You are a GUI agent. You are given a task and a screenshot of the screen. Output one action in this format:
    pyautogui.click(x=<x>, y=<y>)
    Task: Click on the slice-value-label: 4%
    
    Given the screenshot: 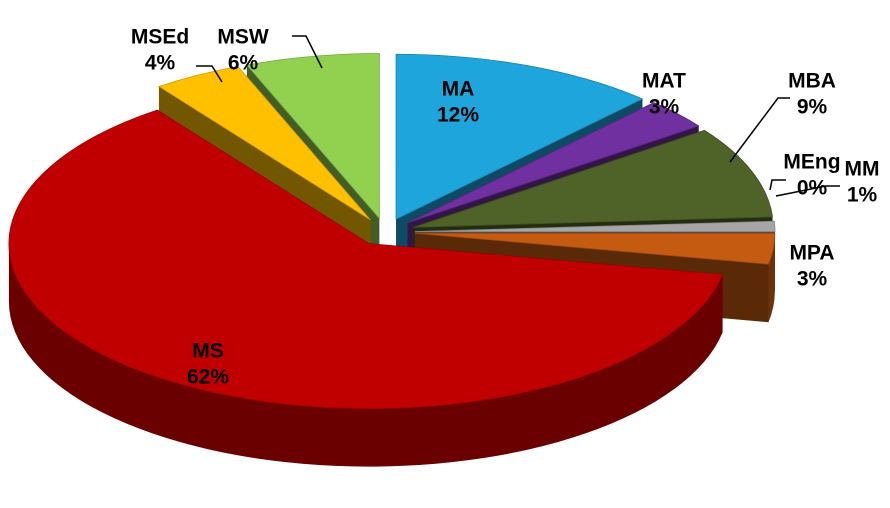 What is the action you would take?
    pyautogui.click(x=160, y=63)
    